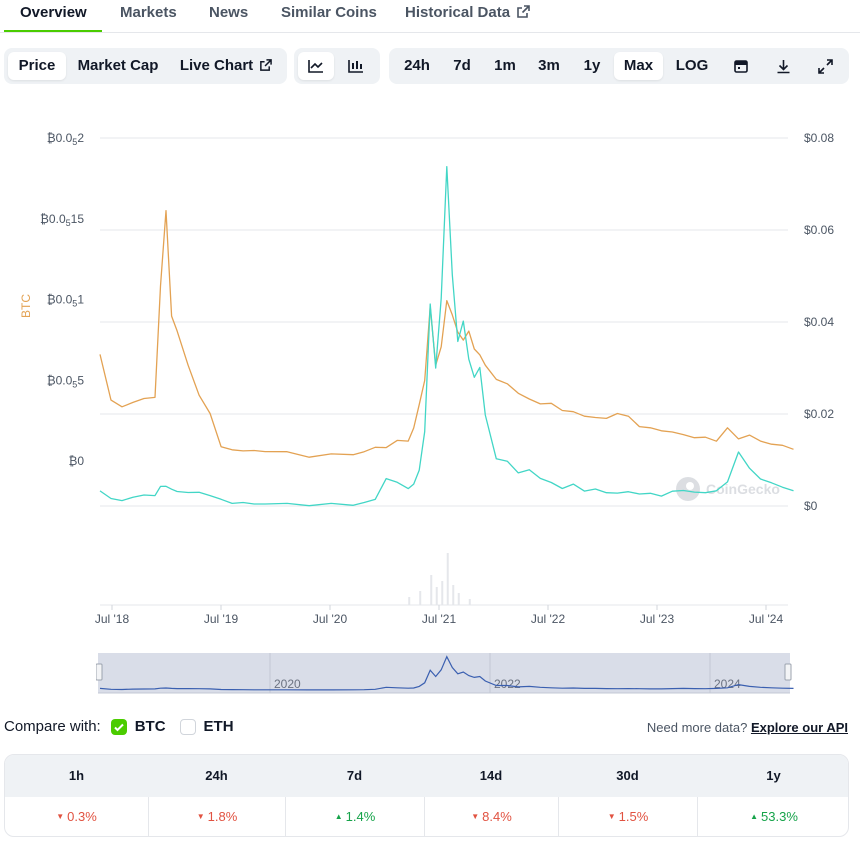 Image resolution: width=860 pixels, height=842 pixels. Describe the element at coordinates (356, 66) in the screenshot. I see `candlestick-chart-button` at that location.